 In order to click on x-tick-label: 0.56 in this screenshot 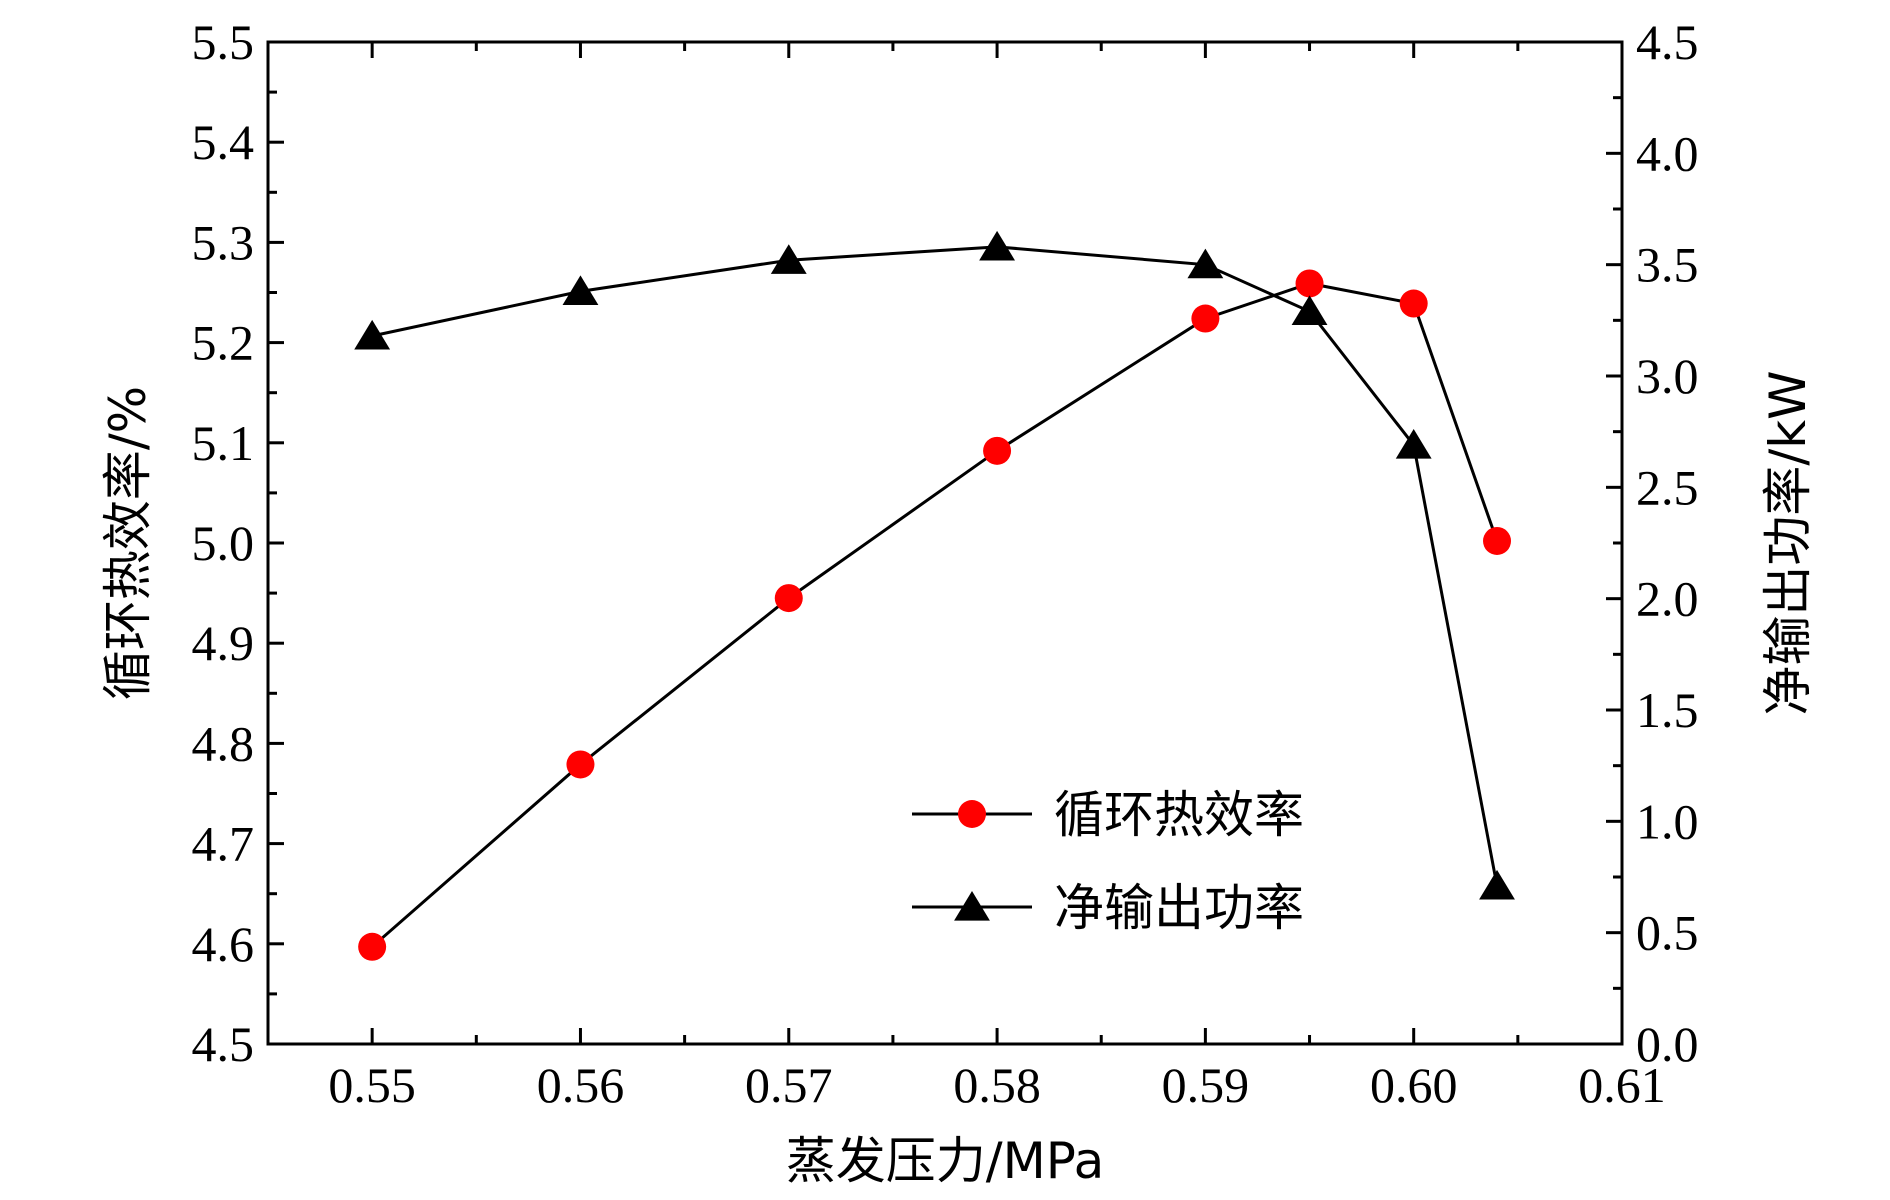, I will do `click(581, 1085)`.